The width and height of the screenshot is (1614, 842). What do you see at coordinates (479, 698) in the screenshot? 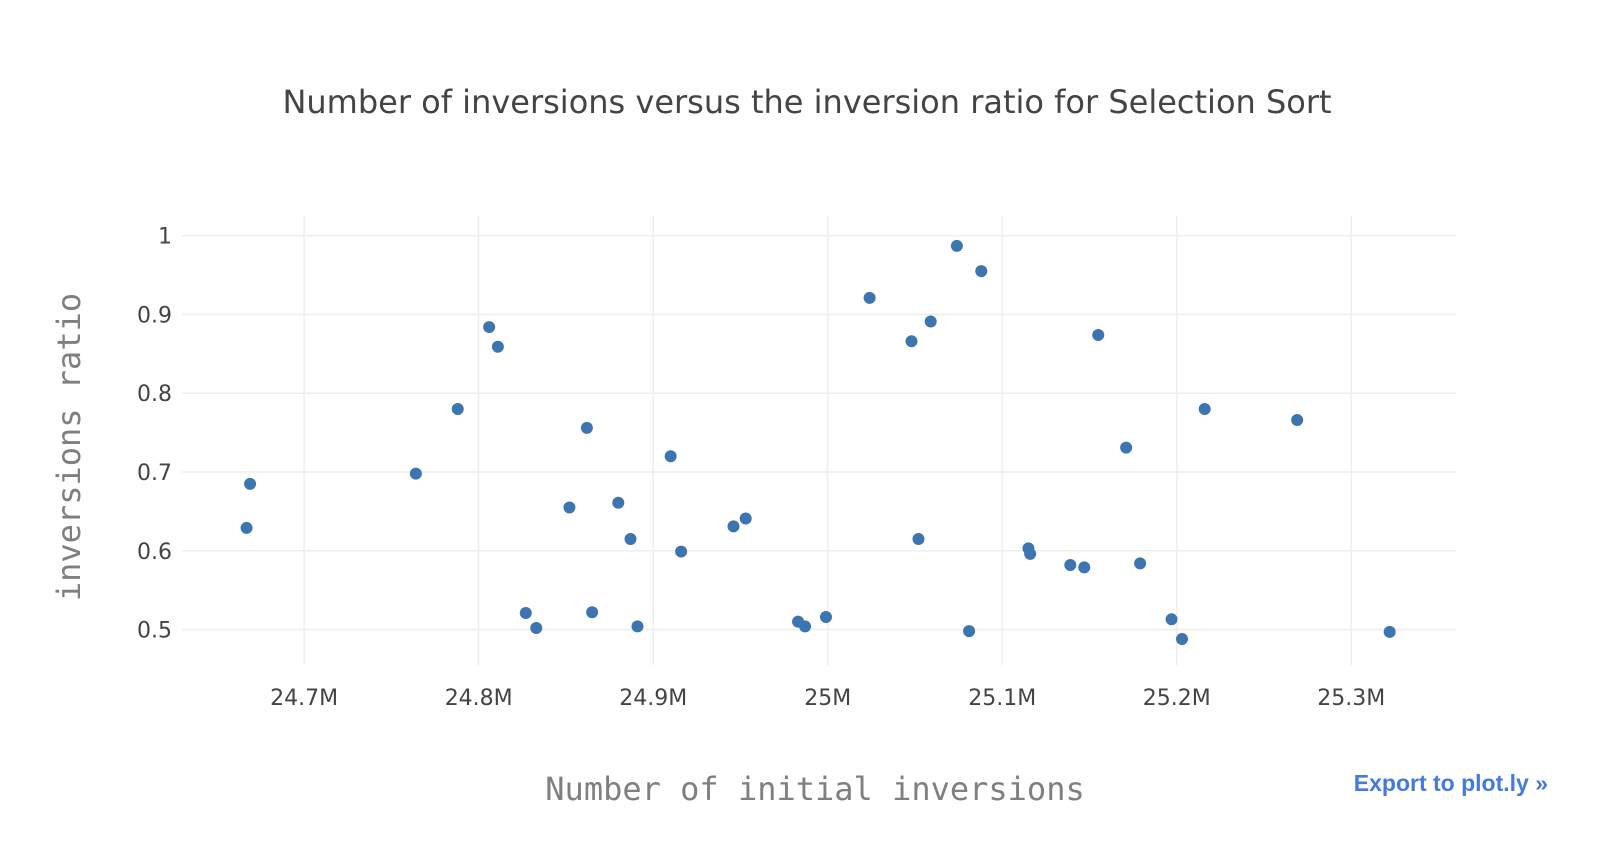
I see `x-tick-label: 24.8M` at bounding box center [479, 698].